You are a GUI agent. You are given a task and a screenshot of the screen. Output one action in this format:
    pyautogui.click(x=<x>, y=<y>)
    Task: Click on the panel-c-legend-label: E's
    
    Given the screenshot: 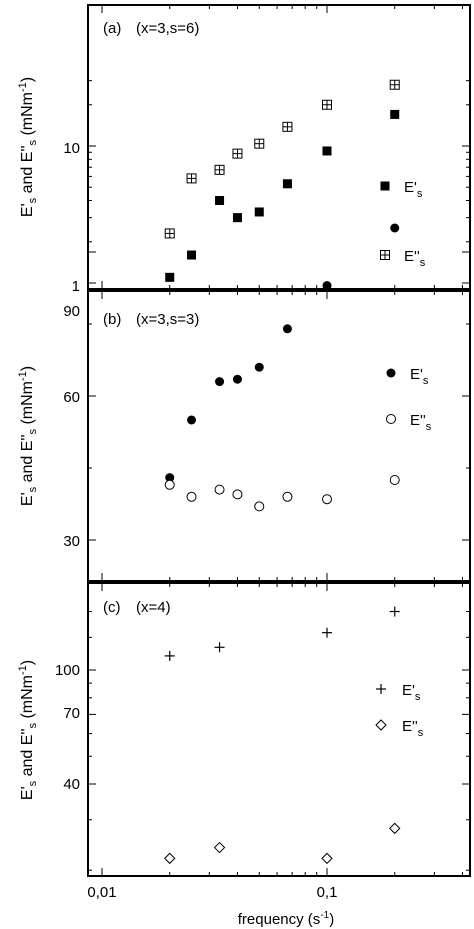 What is the action you would take?
    pyautogui.click(x=411, y=692)
    